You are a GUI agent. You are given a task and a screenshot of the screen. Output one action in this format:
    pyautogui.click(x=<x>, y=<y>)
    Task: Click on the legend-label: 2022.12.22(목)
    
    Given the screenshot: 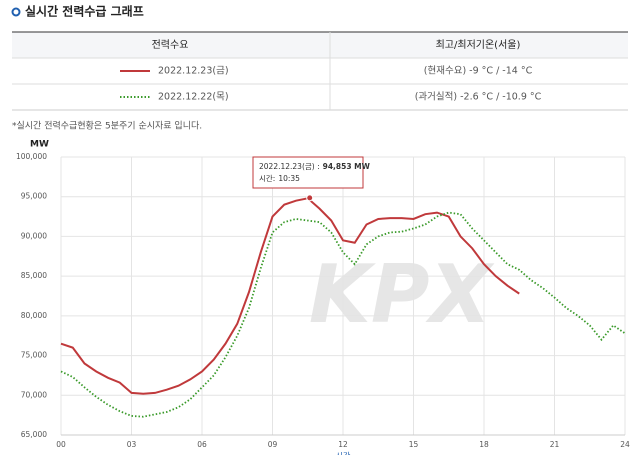 What is the action you would take?
    pyautogui.click(x=193, y=97)
    